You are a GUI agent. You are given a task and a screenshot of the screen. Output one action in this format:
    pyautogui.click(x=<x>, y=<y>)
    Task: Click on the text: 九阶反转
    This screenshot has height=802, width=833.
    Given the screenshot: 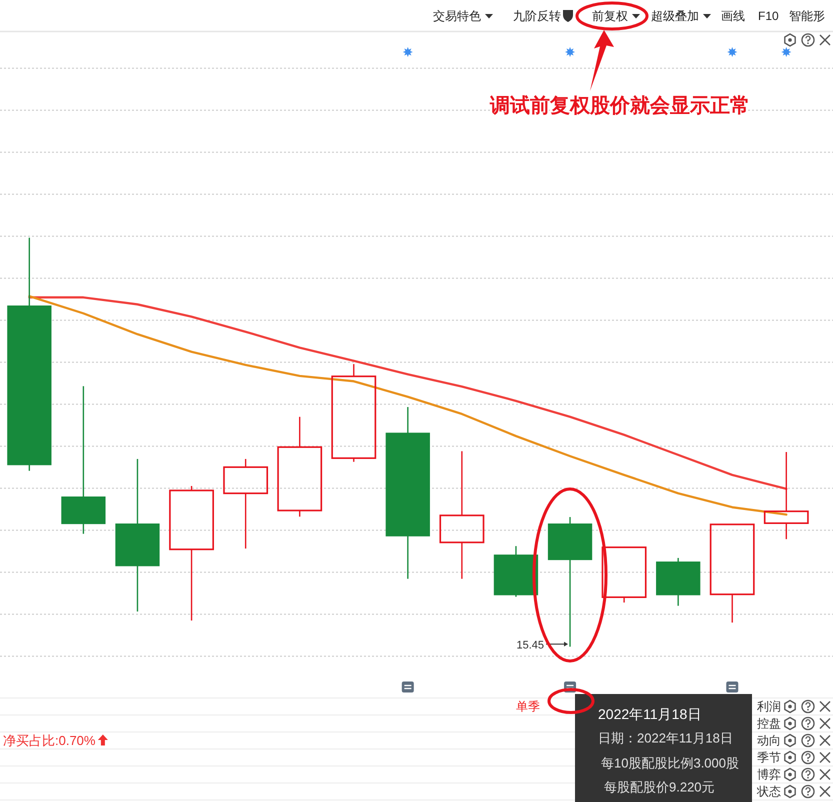 What is the action you would take?
    pyautogui.click(x=537, y=16)
    